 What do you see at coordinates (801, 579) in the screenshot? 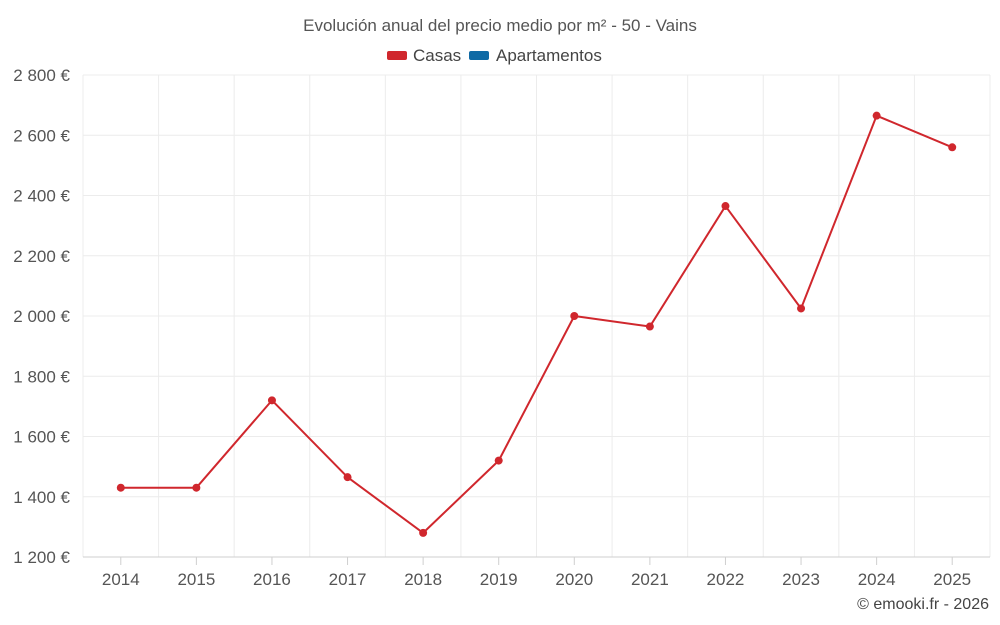
I see `x-tick-label: 2023` at bounding box center [801, 579].